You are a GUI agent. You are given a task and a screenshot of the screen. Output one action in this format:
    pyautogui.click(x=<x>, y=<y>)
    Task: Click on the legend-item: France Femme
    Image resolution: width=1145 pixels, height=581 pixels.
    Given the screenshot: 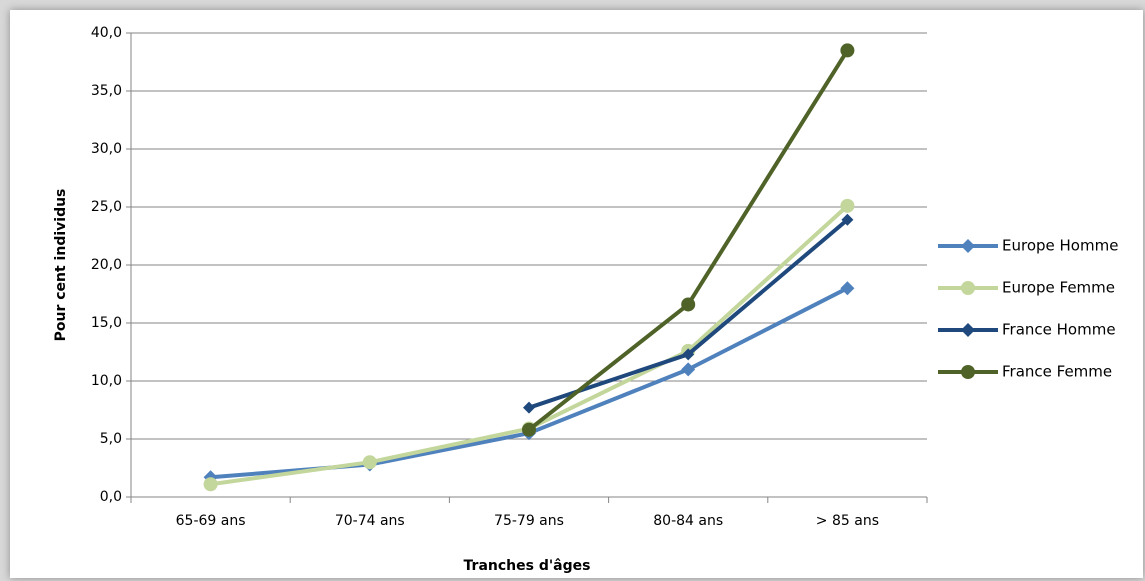 What is the action you would take?
    pyautogui.click(x=1025, y=372)
    